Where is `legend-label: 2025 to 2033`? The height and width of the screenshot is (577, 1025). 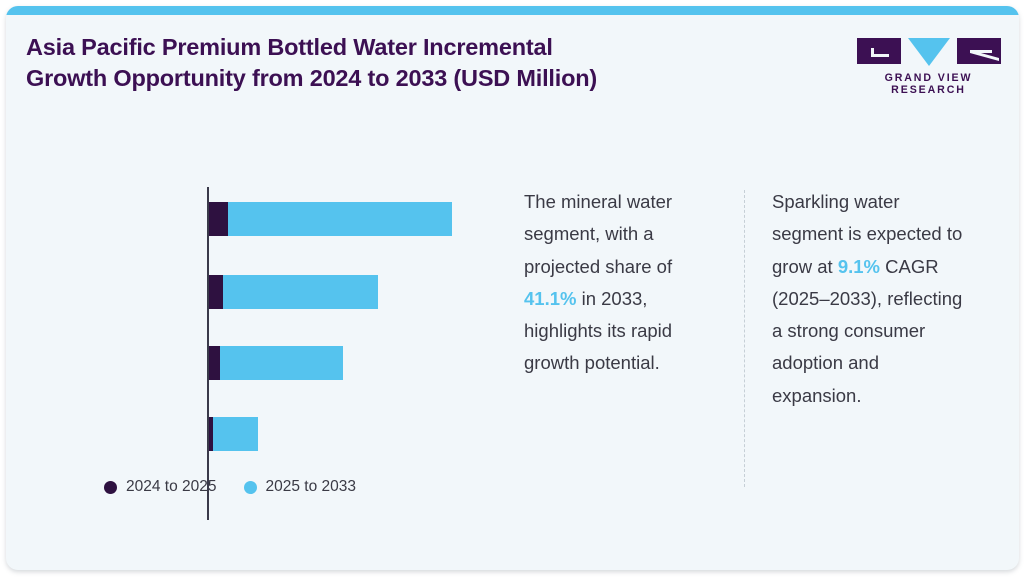
legend-label: 2025 to 2033 is located at coordinates (311, 486).